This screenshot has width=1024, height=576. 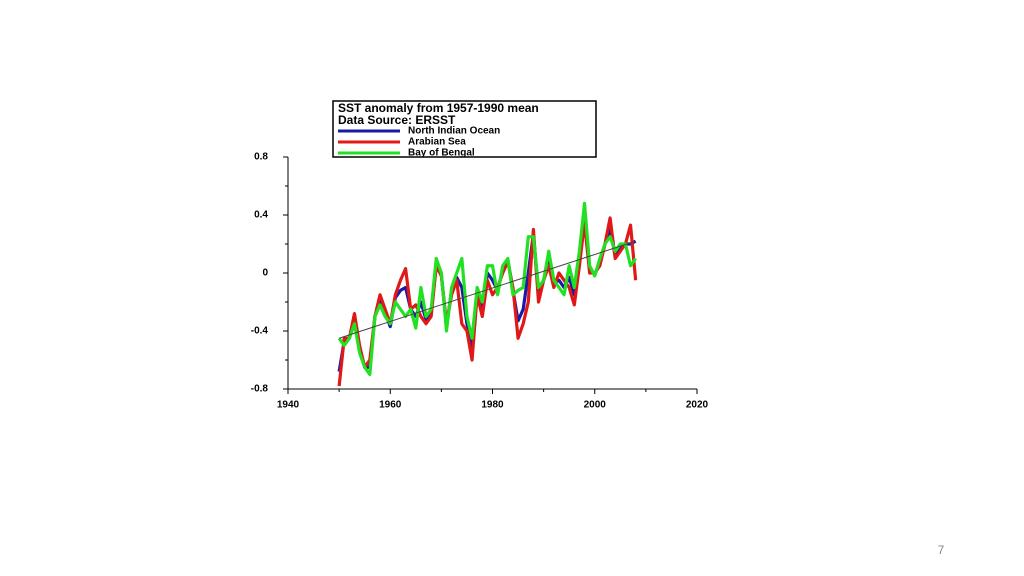 What do you see at coordinates (941, 550) in the screenshot?
I see `page-number: 7` at bounding box center [941, 550].